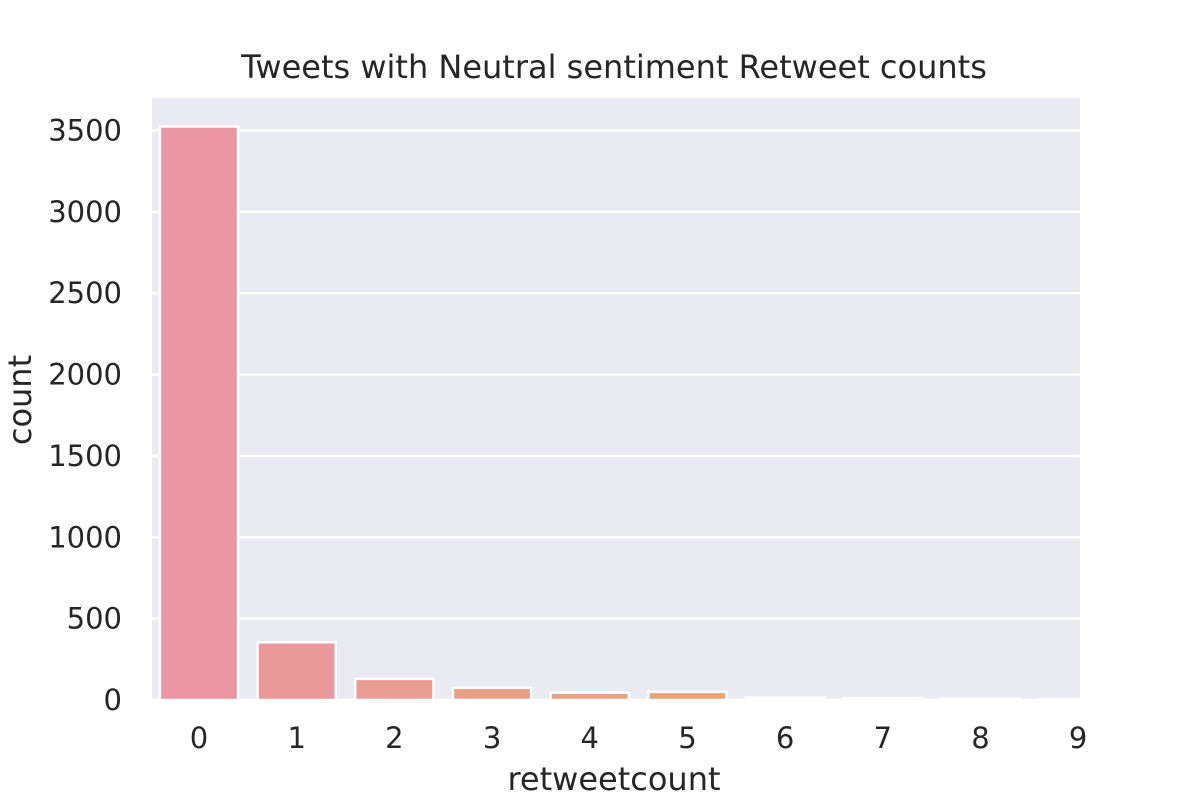  Describe the element at coordinates (296, 738) in the screenshot. I see `x-tick-label: 1` at that location.